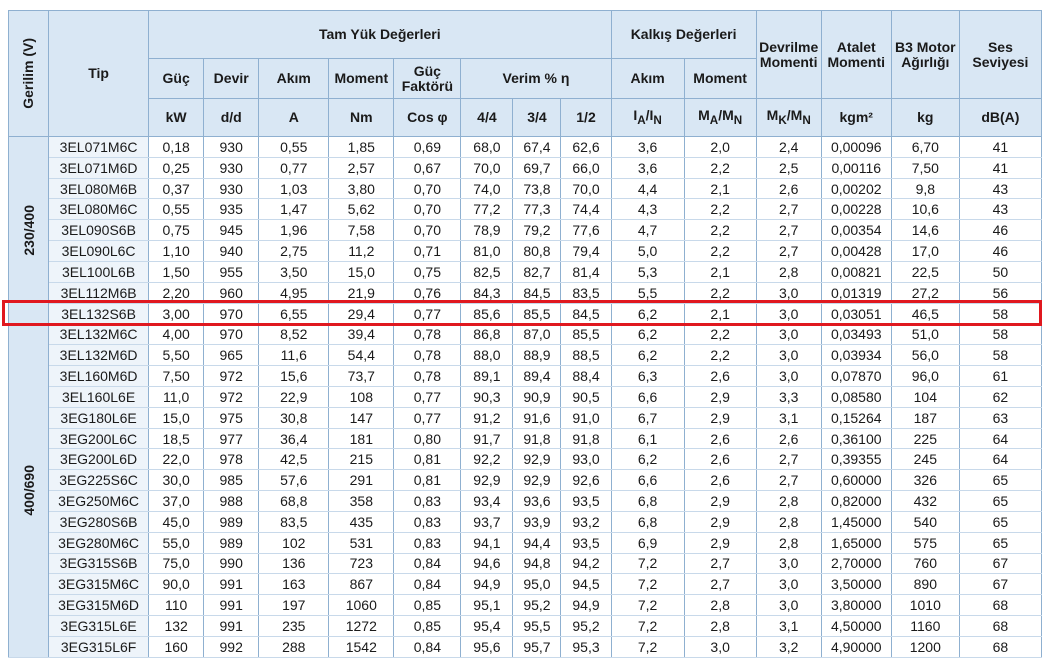 This screenshot has width=1050, height=667. I want to click on value-cell: 0,84, so click(427, 563).